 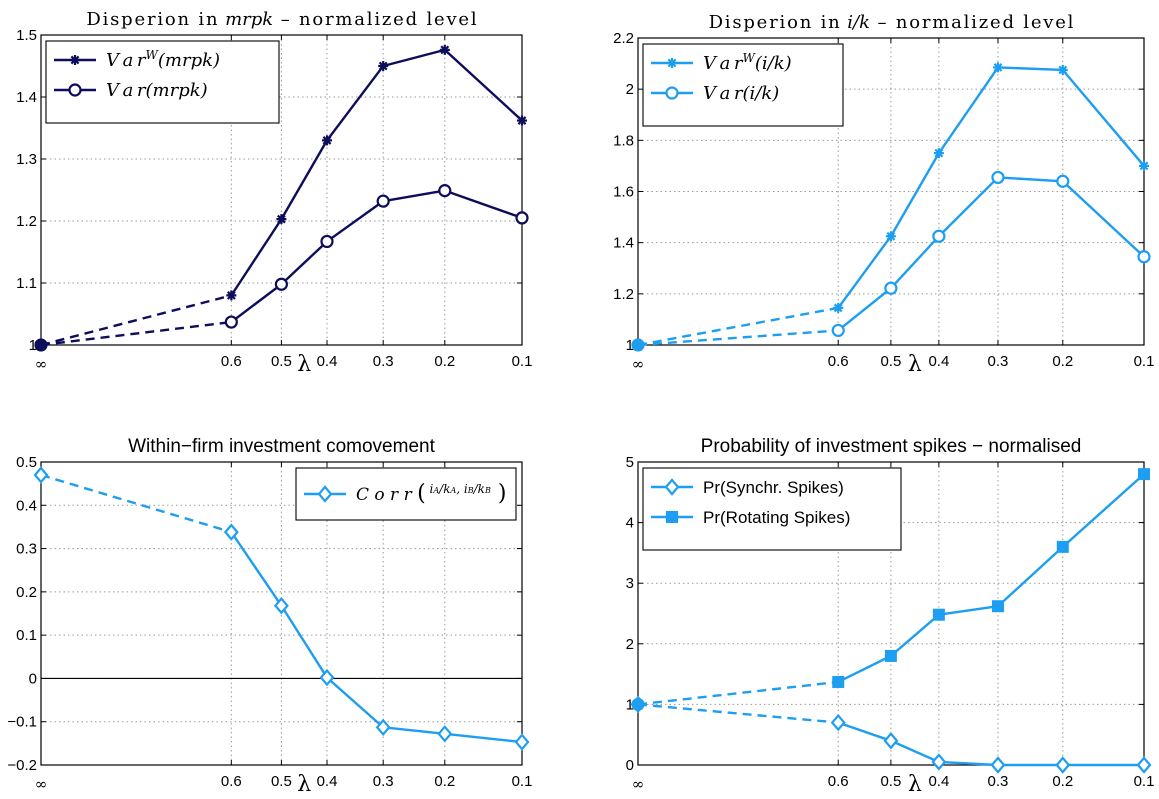 What do you see at coordinates (623, 38) in the screenshot?
I see `y-tick-label: 2.2` at bounding box center [623, 38].